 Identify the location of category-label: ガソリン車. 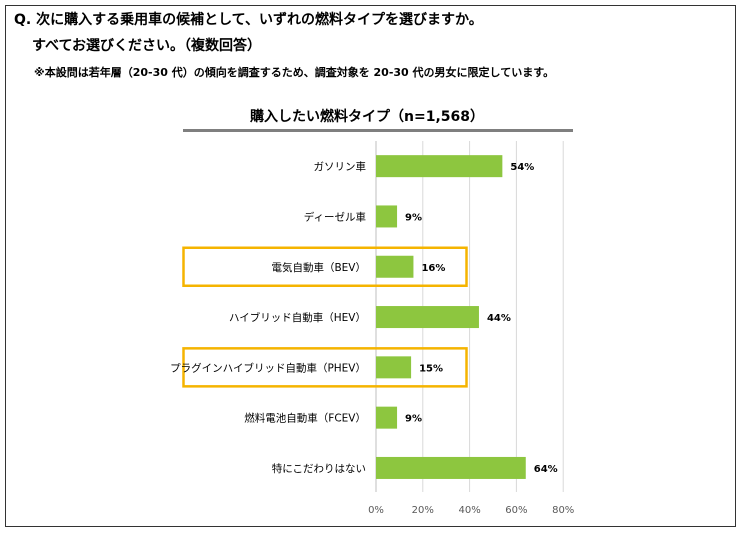
(340, 166).